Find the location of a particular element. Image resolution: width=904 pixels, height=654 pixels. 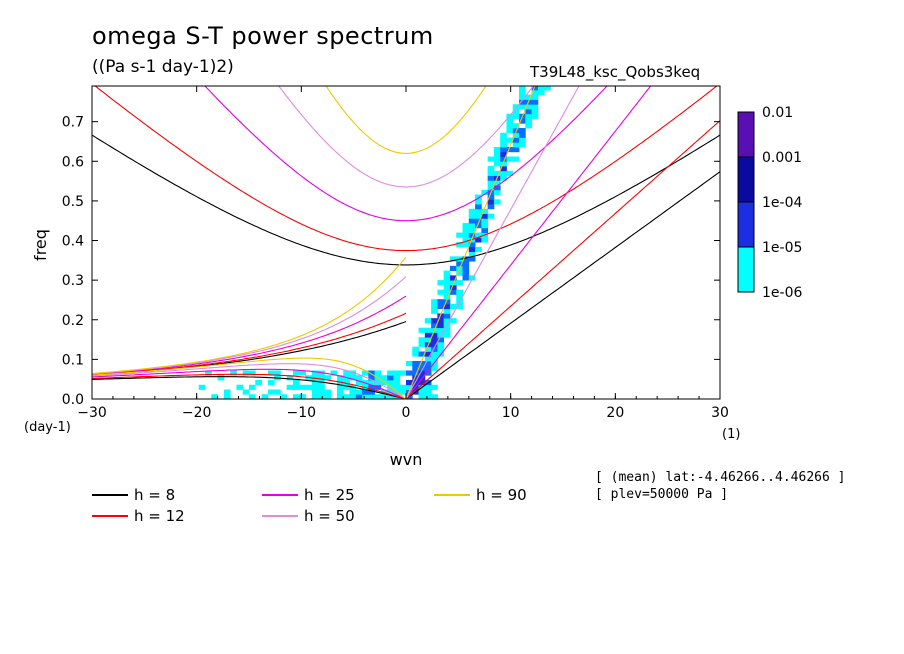

y-axis-unit: (day-1) is located at coordinates (47, 427).